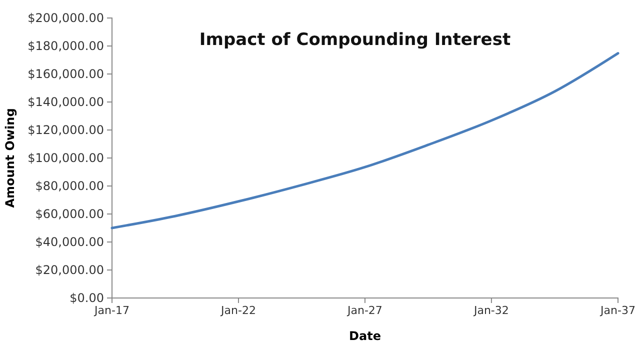  Describe the element at coordinates (66, 129) in the screenshot. I see `y-tick-label: $120,000.00` at that location.